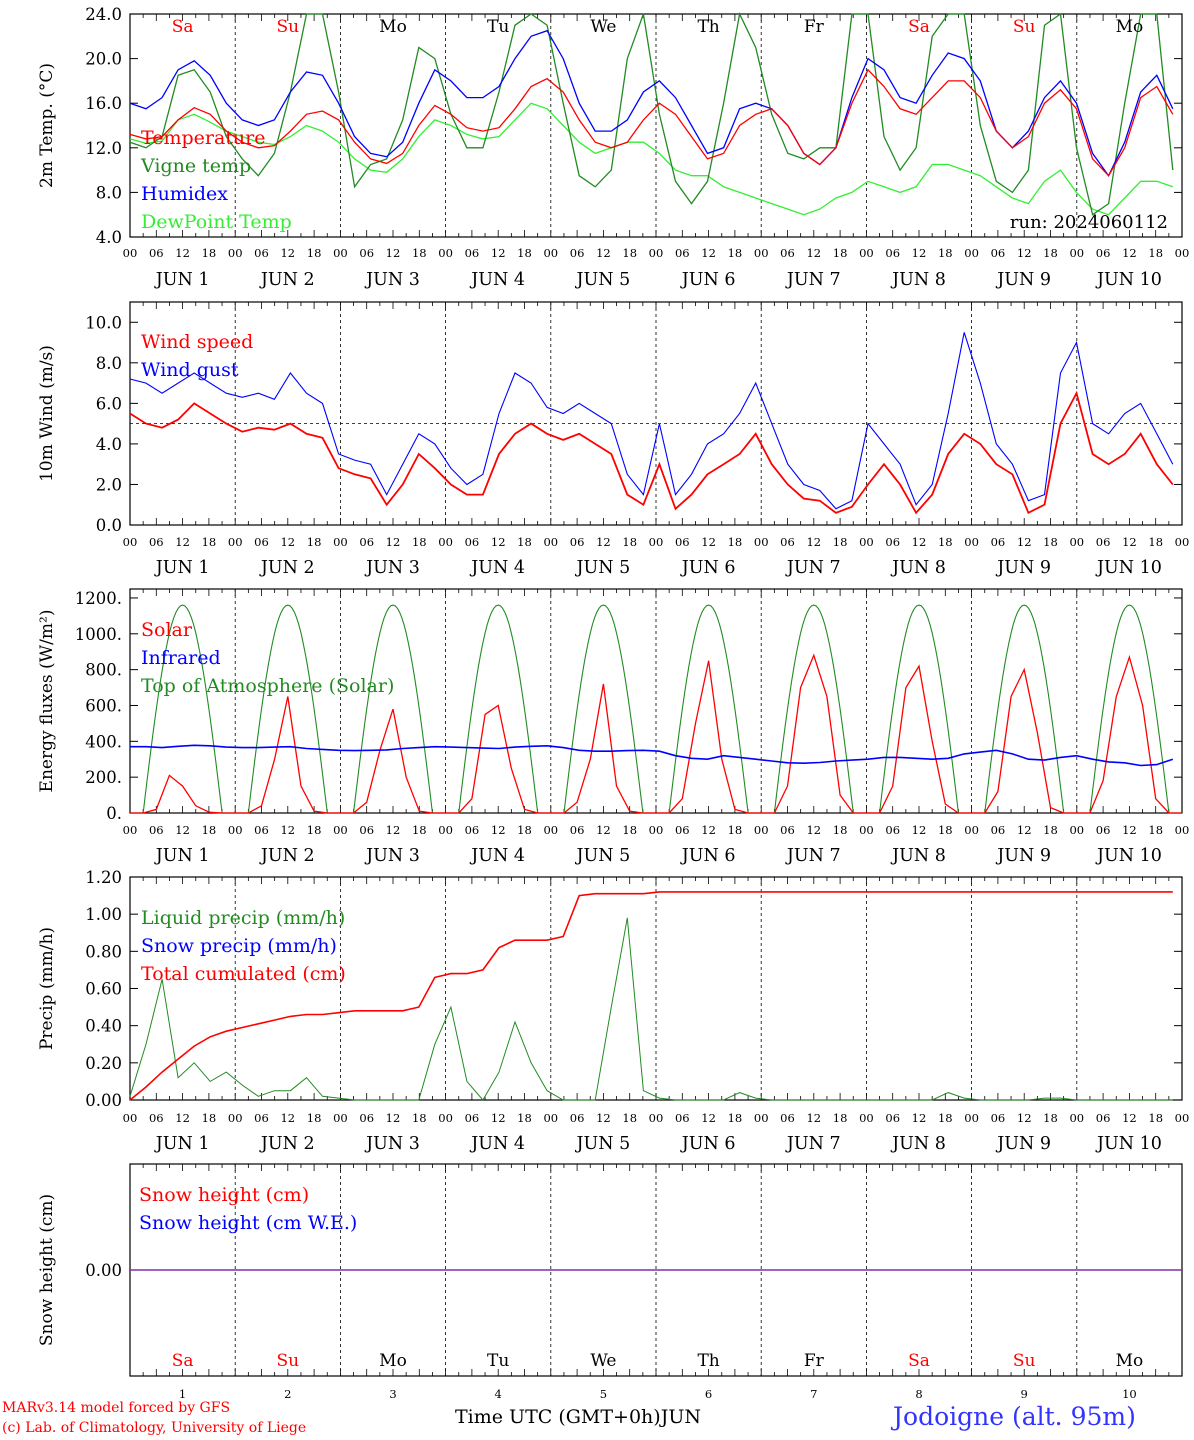  What do you see at coordinates (243, 974) in the screenshot?
I see `legend-entry: Total cumulated (cm)` at bounding box center [243, 974].